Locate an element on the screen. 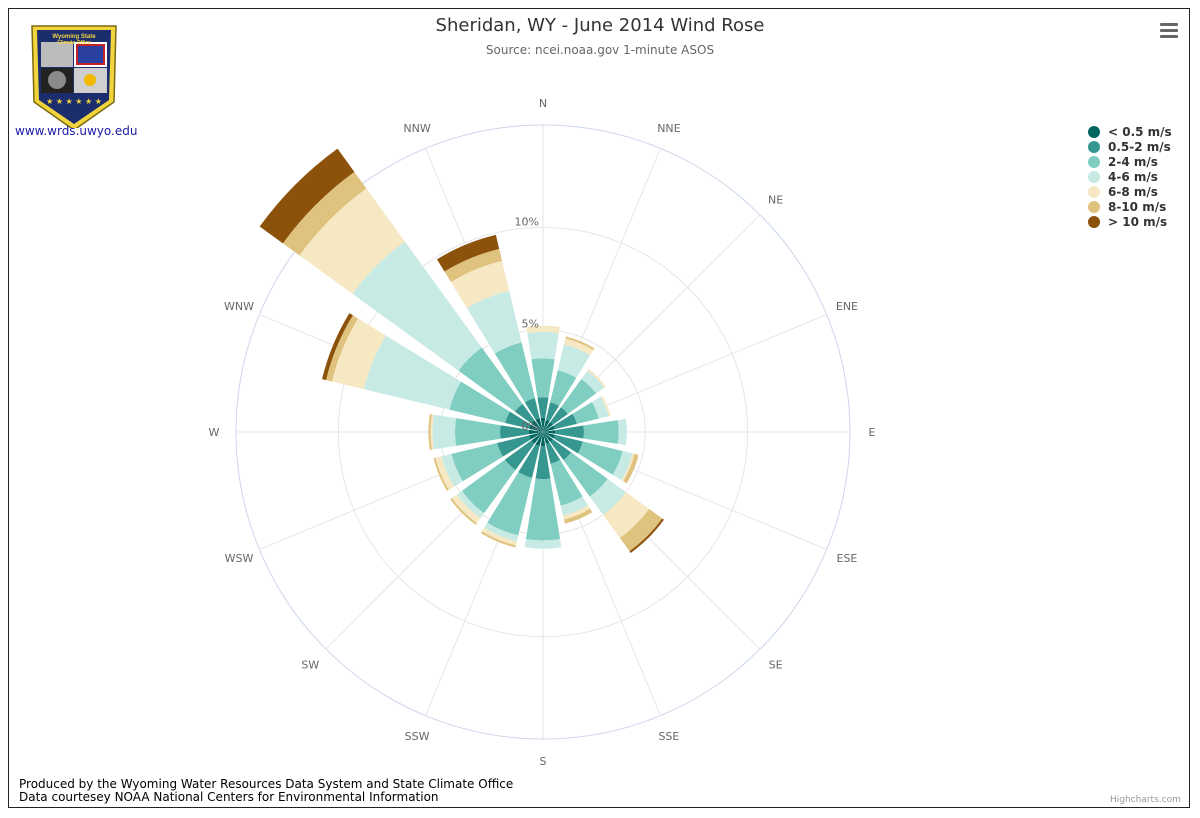  legend-item: < 0.5 m/s is located at coordinates (1130, 131).